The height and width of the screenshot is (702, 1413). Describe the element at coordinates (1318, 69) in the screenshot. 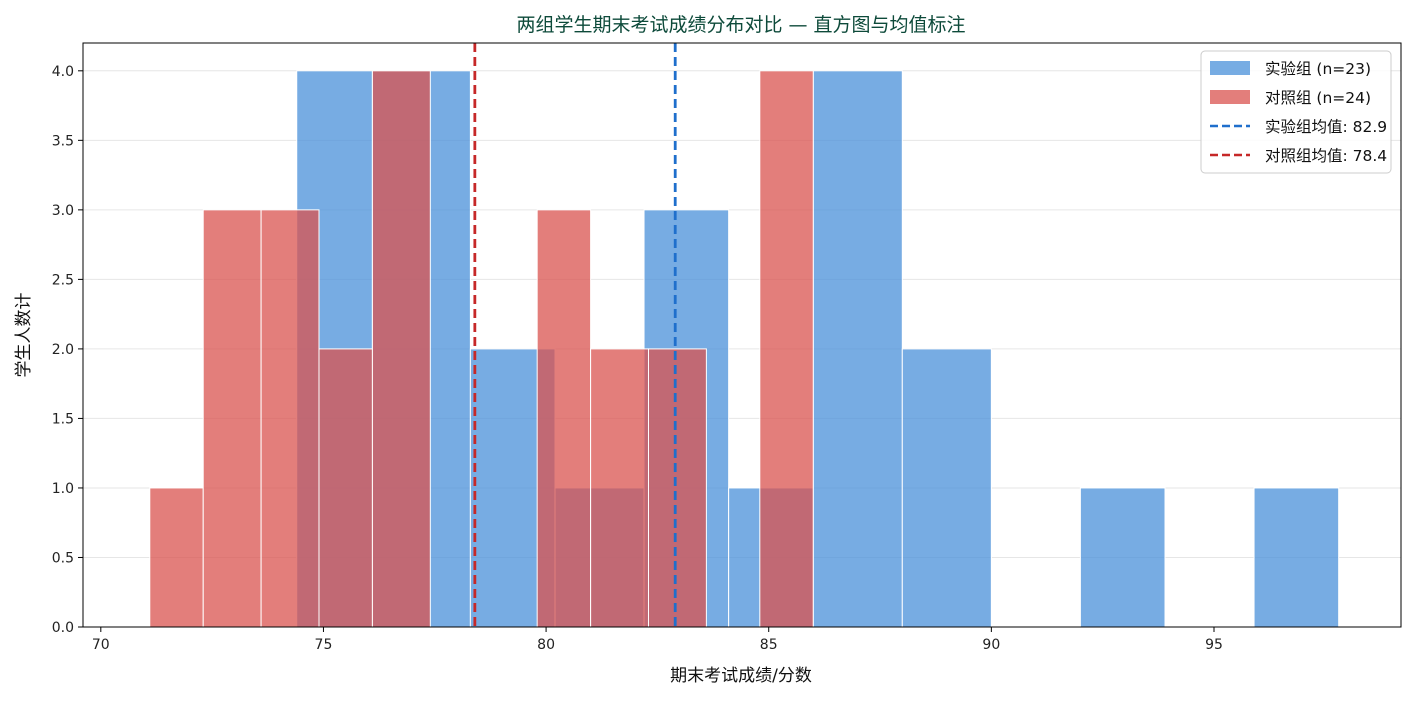

I see `legend-label-experimental: 实验组 (n=23)` at that location.